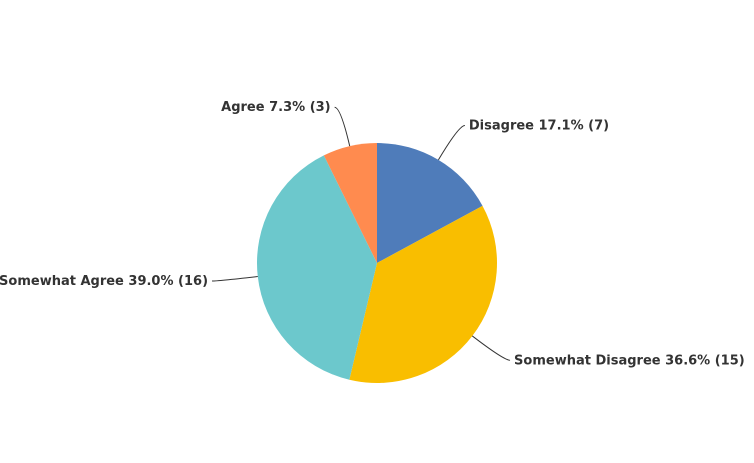 The height and width of the screenshot is (463, 754). I want to click on label-category: Disagree, so click(501, 125).